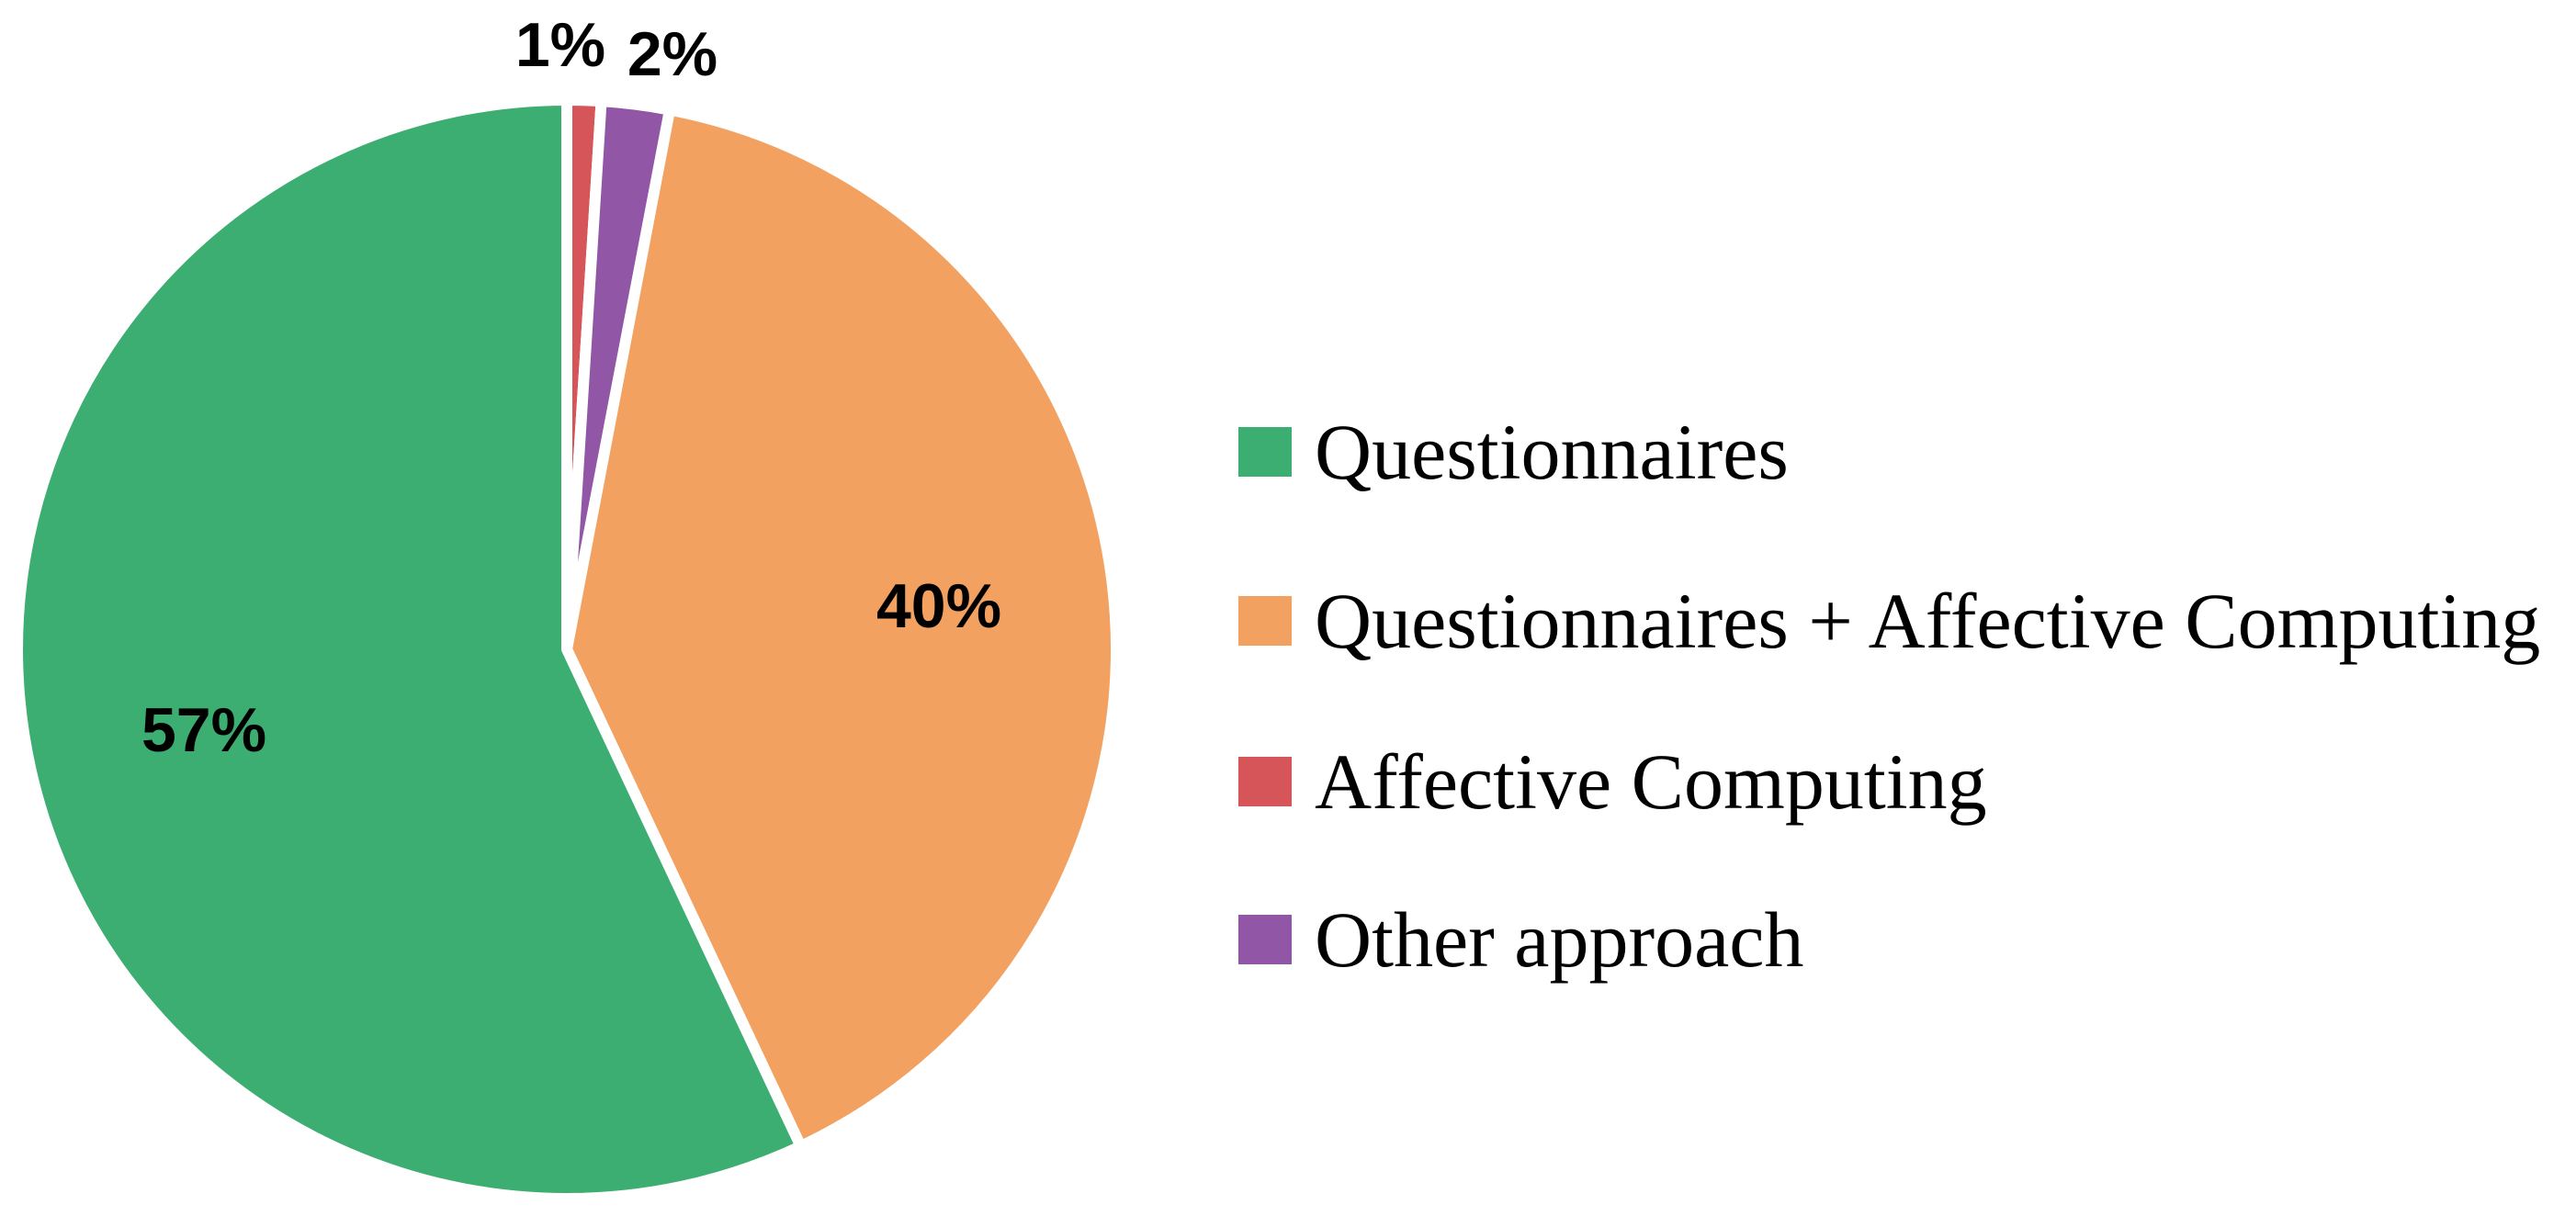 The image size is (2576, 1216). I want to click on legend-item-affective-computing: Affective Computing, so click(1612, 782).